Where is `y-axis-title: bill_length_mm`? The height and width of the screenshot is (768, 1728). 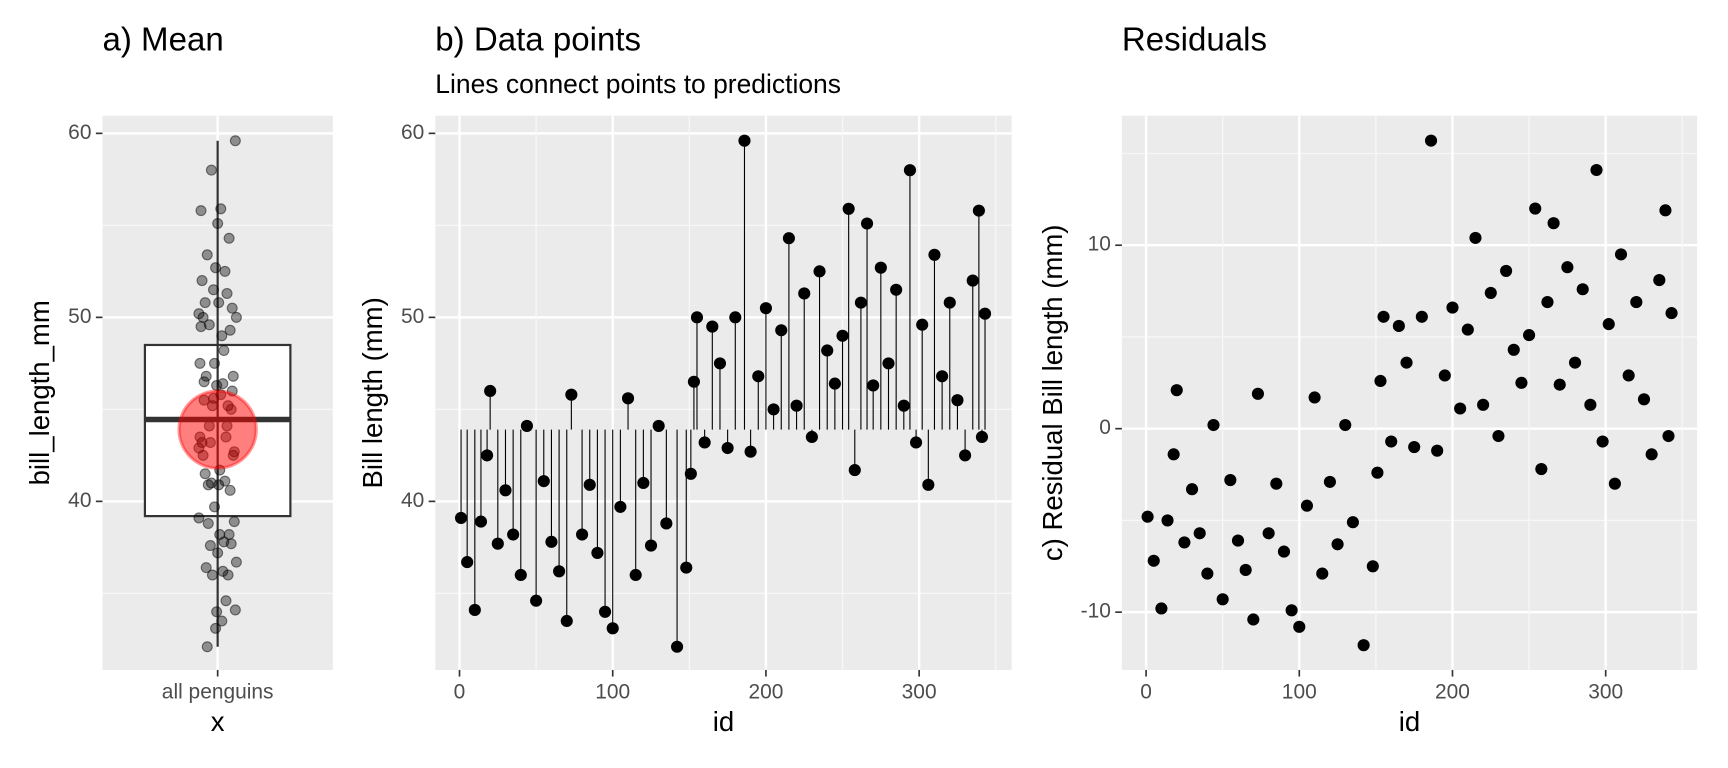
y-axis-title: bill_length_mm is located at coordinates (39, 392).